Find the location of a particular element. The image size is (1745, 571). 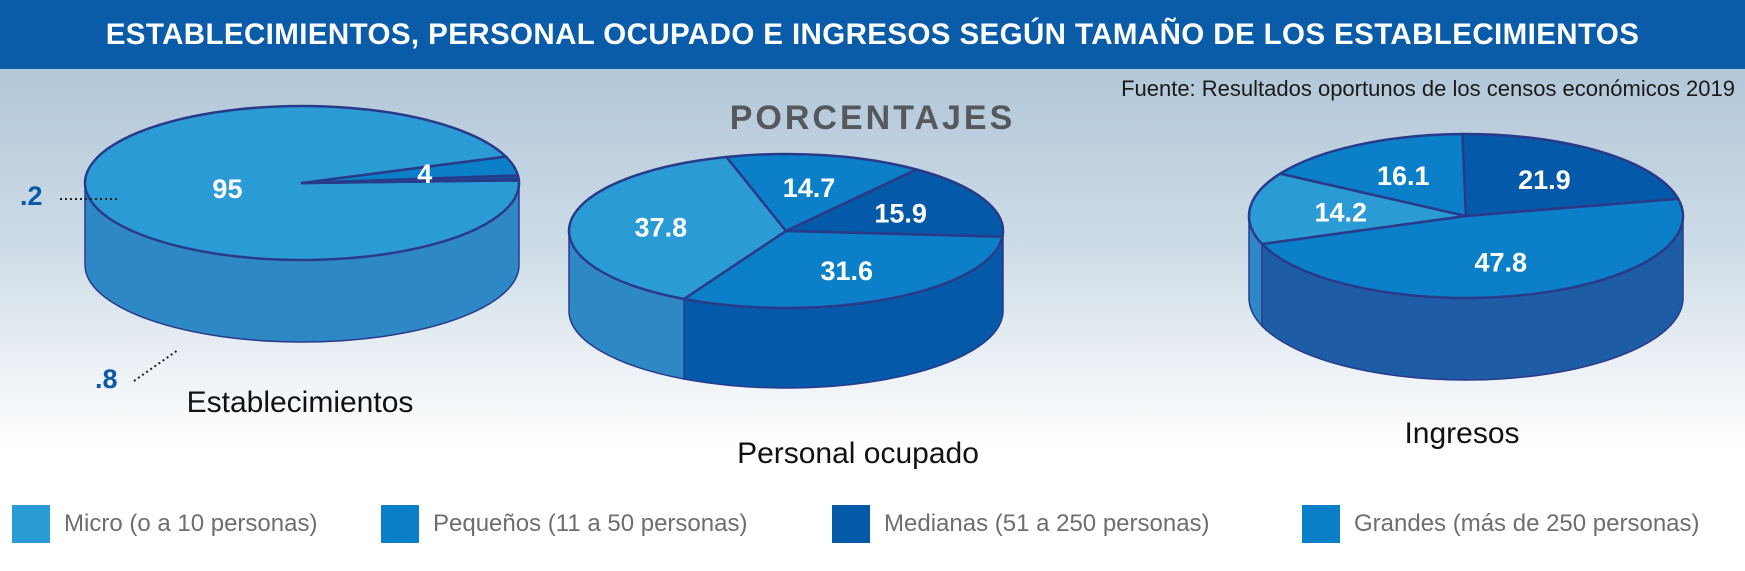

legend-item-pequenos: Pequeños (11 a 50 personas) is located at coordinates (564, 524).